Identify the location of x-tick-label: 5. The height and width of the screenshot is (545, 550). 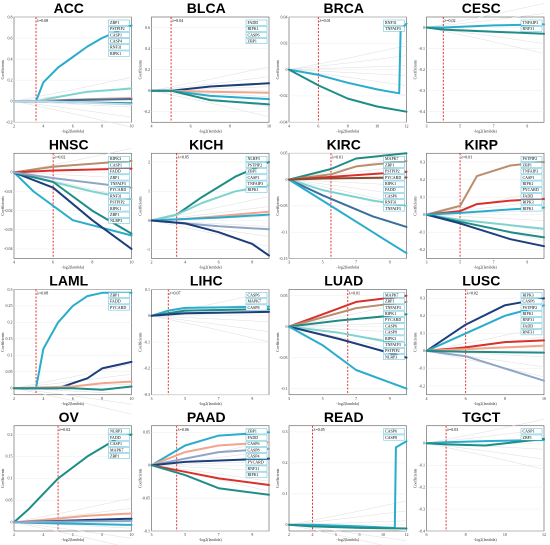
(460, 125).